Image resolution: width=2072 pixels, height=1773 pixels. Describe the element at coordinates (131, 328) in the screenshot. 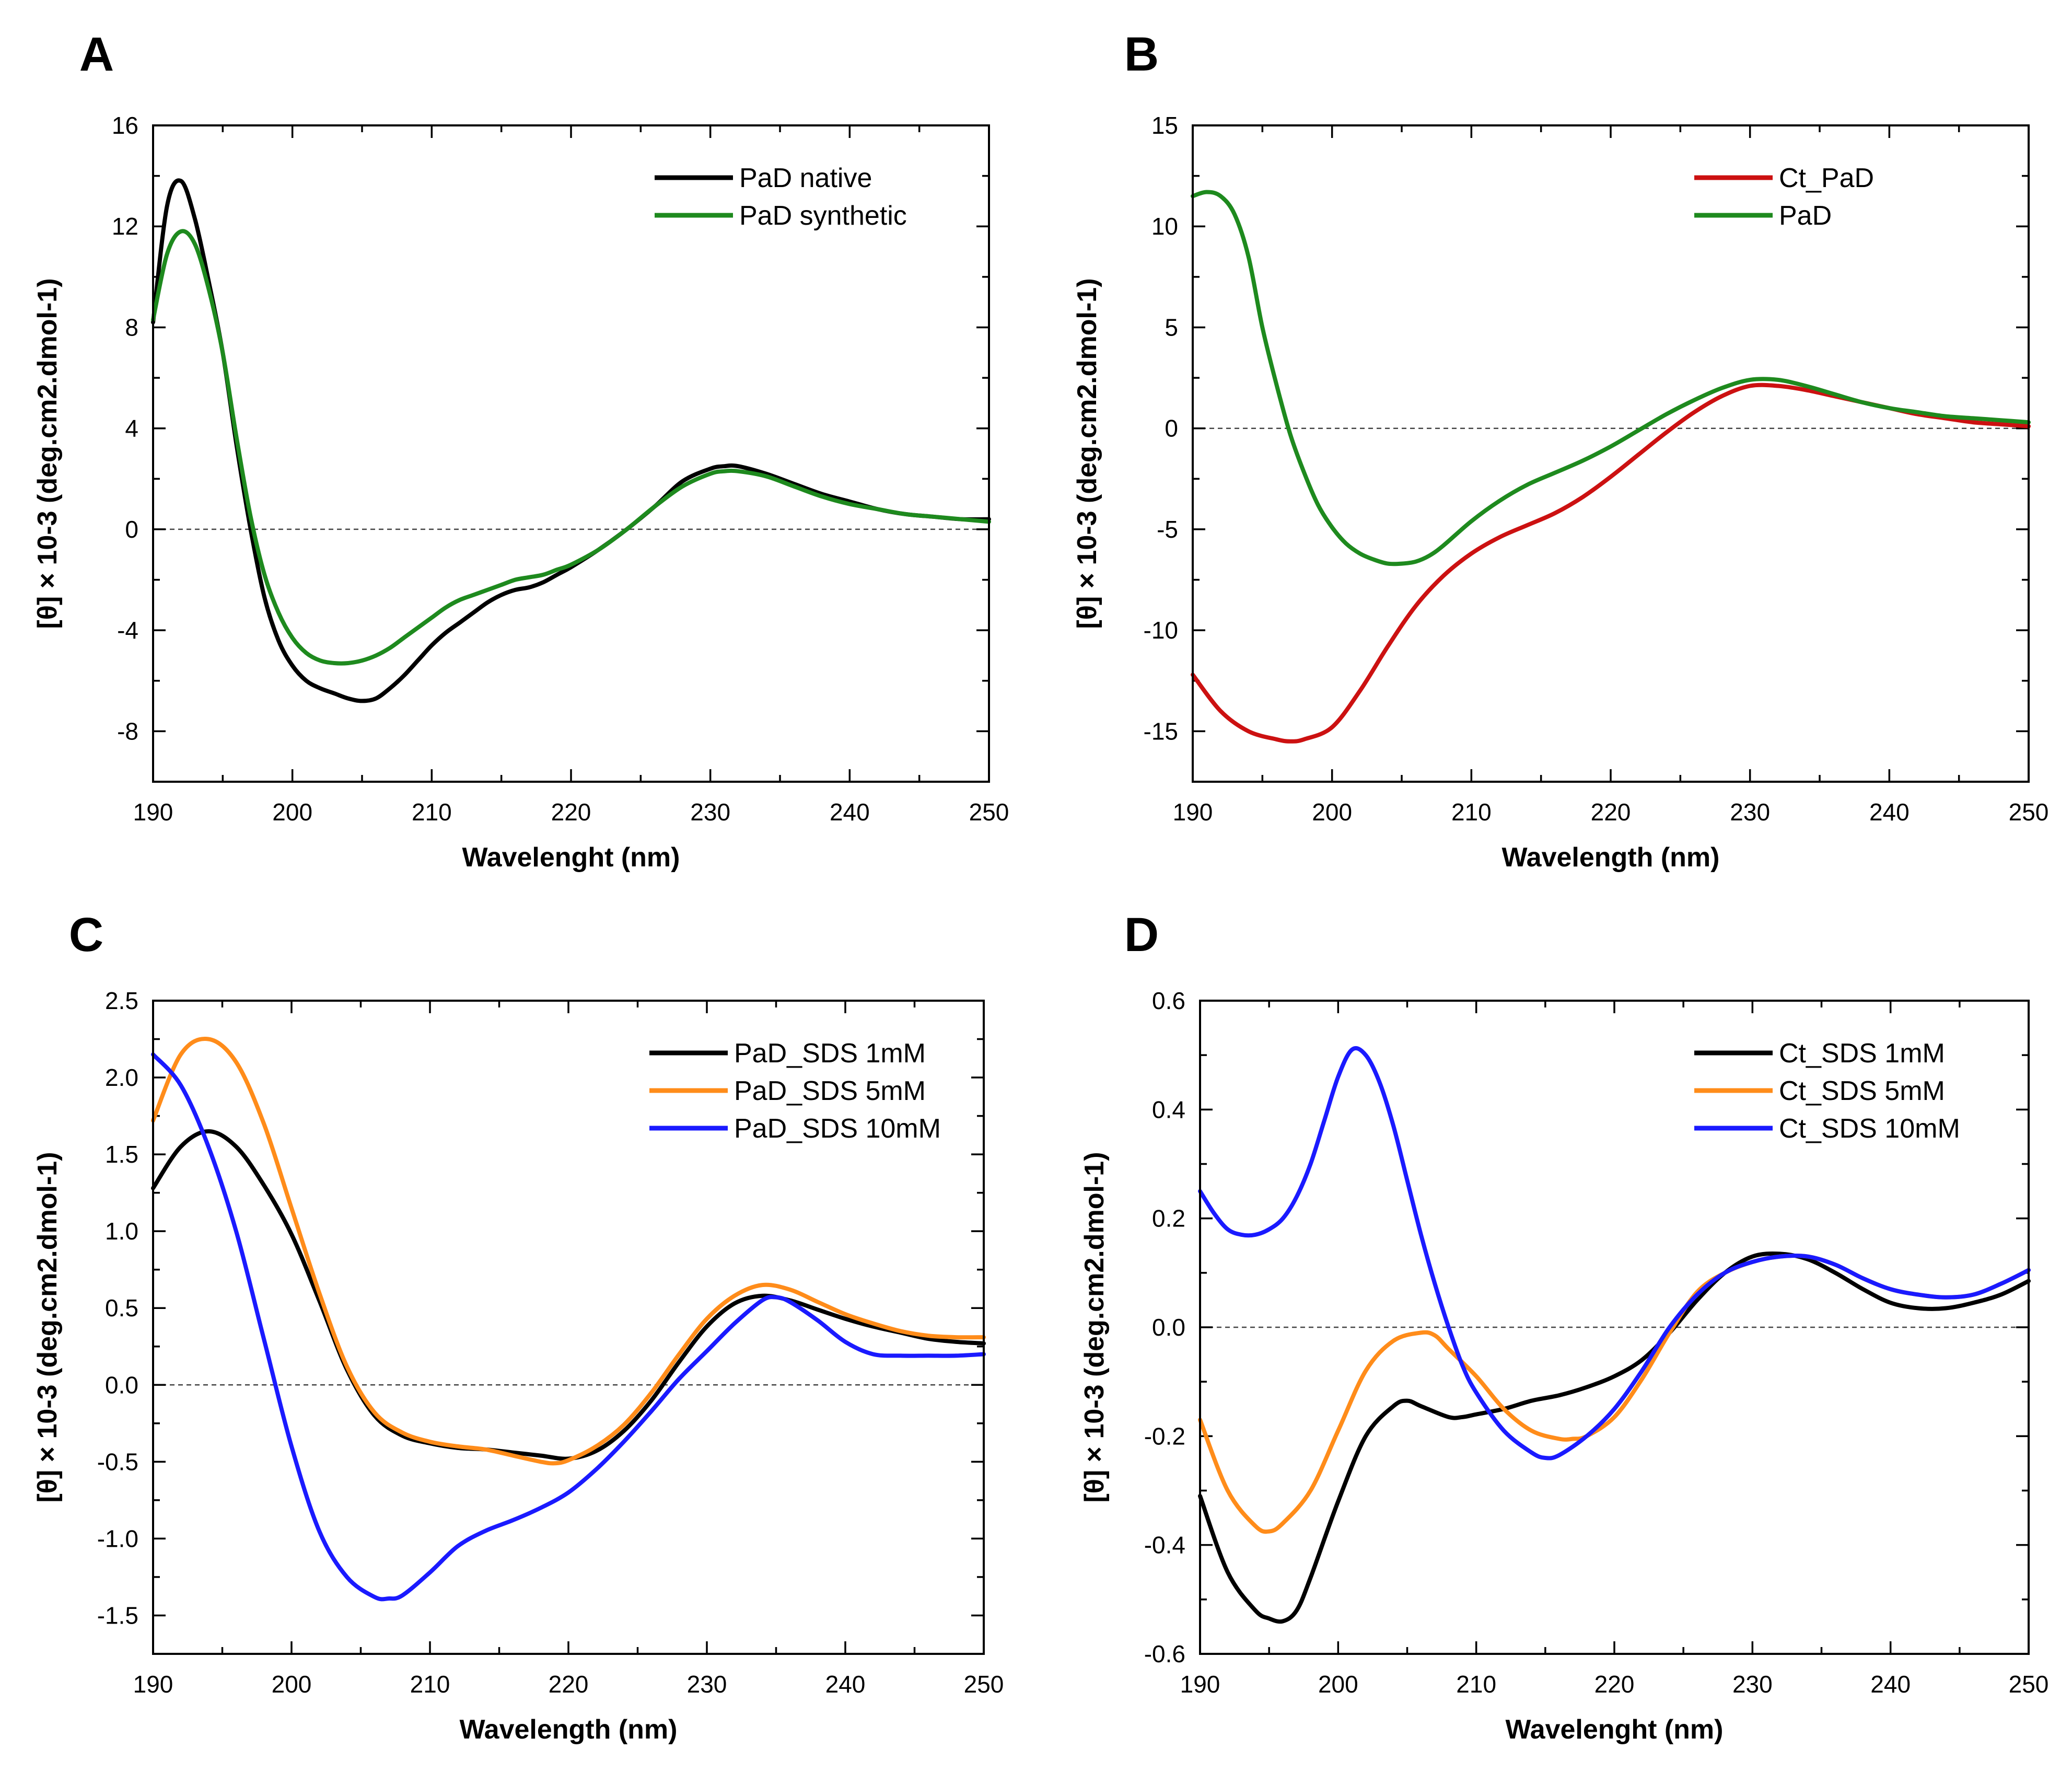

I see `y-tick-label: 8` at that location.